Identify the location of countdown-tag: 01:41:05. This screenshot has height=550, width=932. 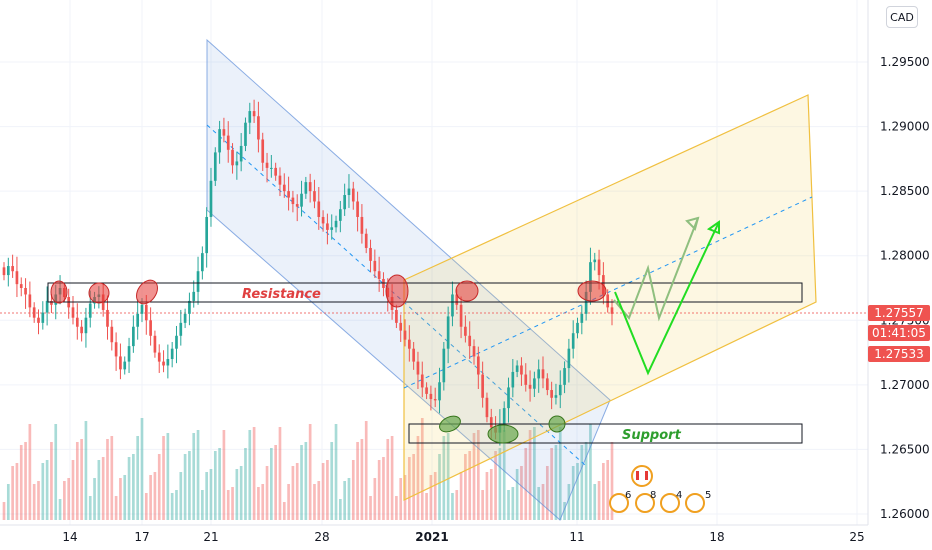
(899, 333).